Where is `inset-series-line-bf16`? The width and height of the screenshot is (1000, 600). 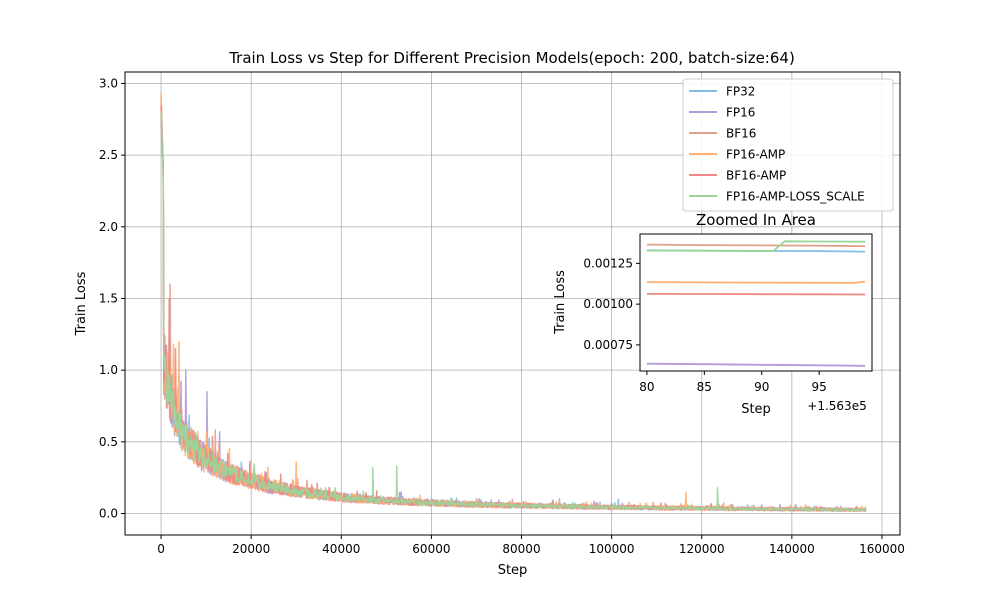 inset-series-line-bf16 is located at coordinates (756, 245).